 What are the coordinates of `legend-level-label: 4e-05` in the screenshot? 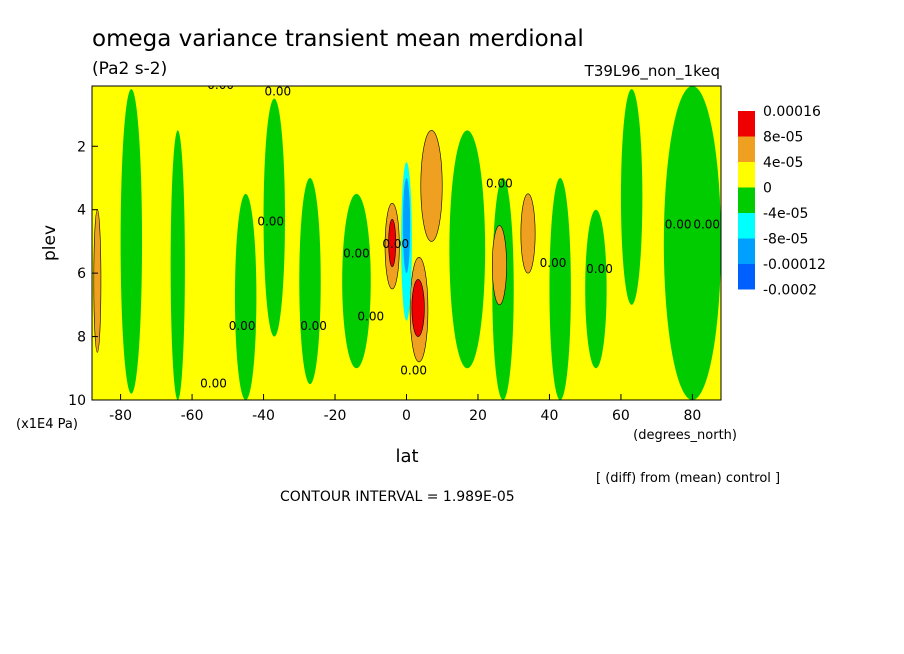 It's located at (783, 163).